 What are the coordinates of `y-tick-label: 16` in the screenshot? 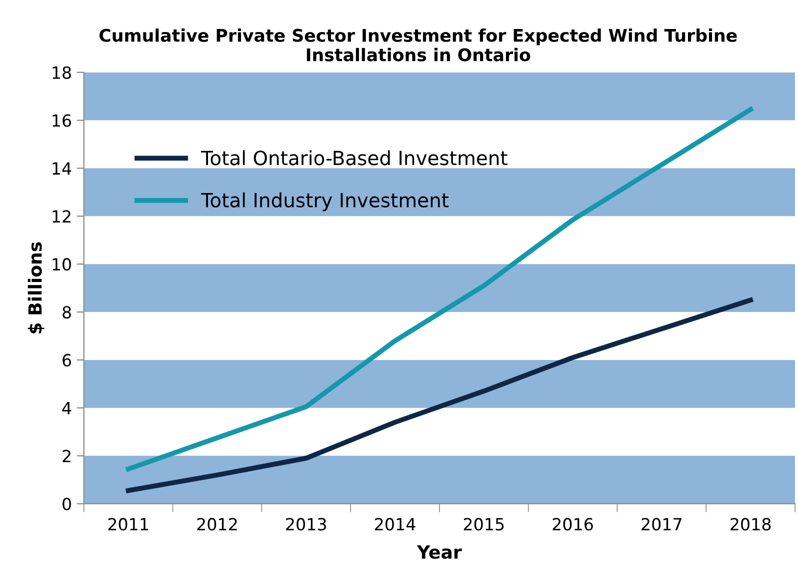 It's located at (62, 120).